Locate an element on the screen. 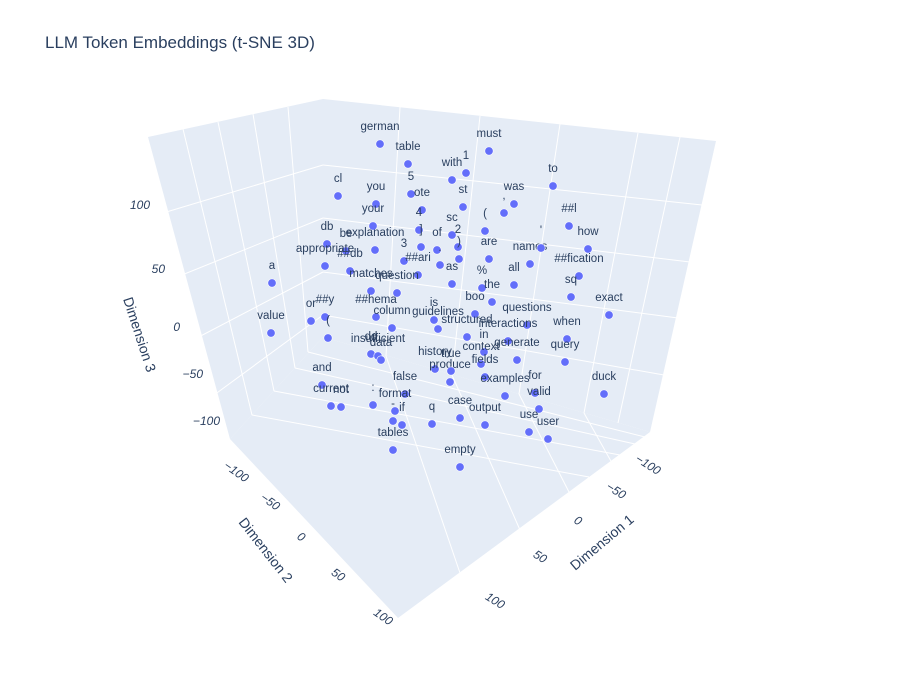 The height and width of the screenshot is (700, 900). data-point-label: fields is located at coordinates (485, 360).